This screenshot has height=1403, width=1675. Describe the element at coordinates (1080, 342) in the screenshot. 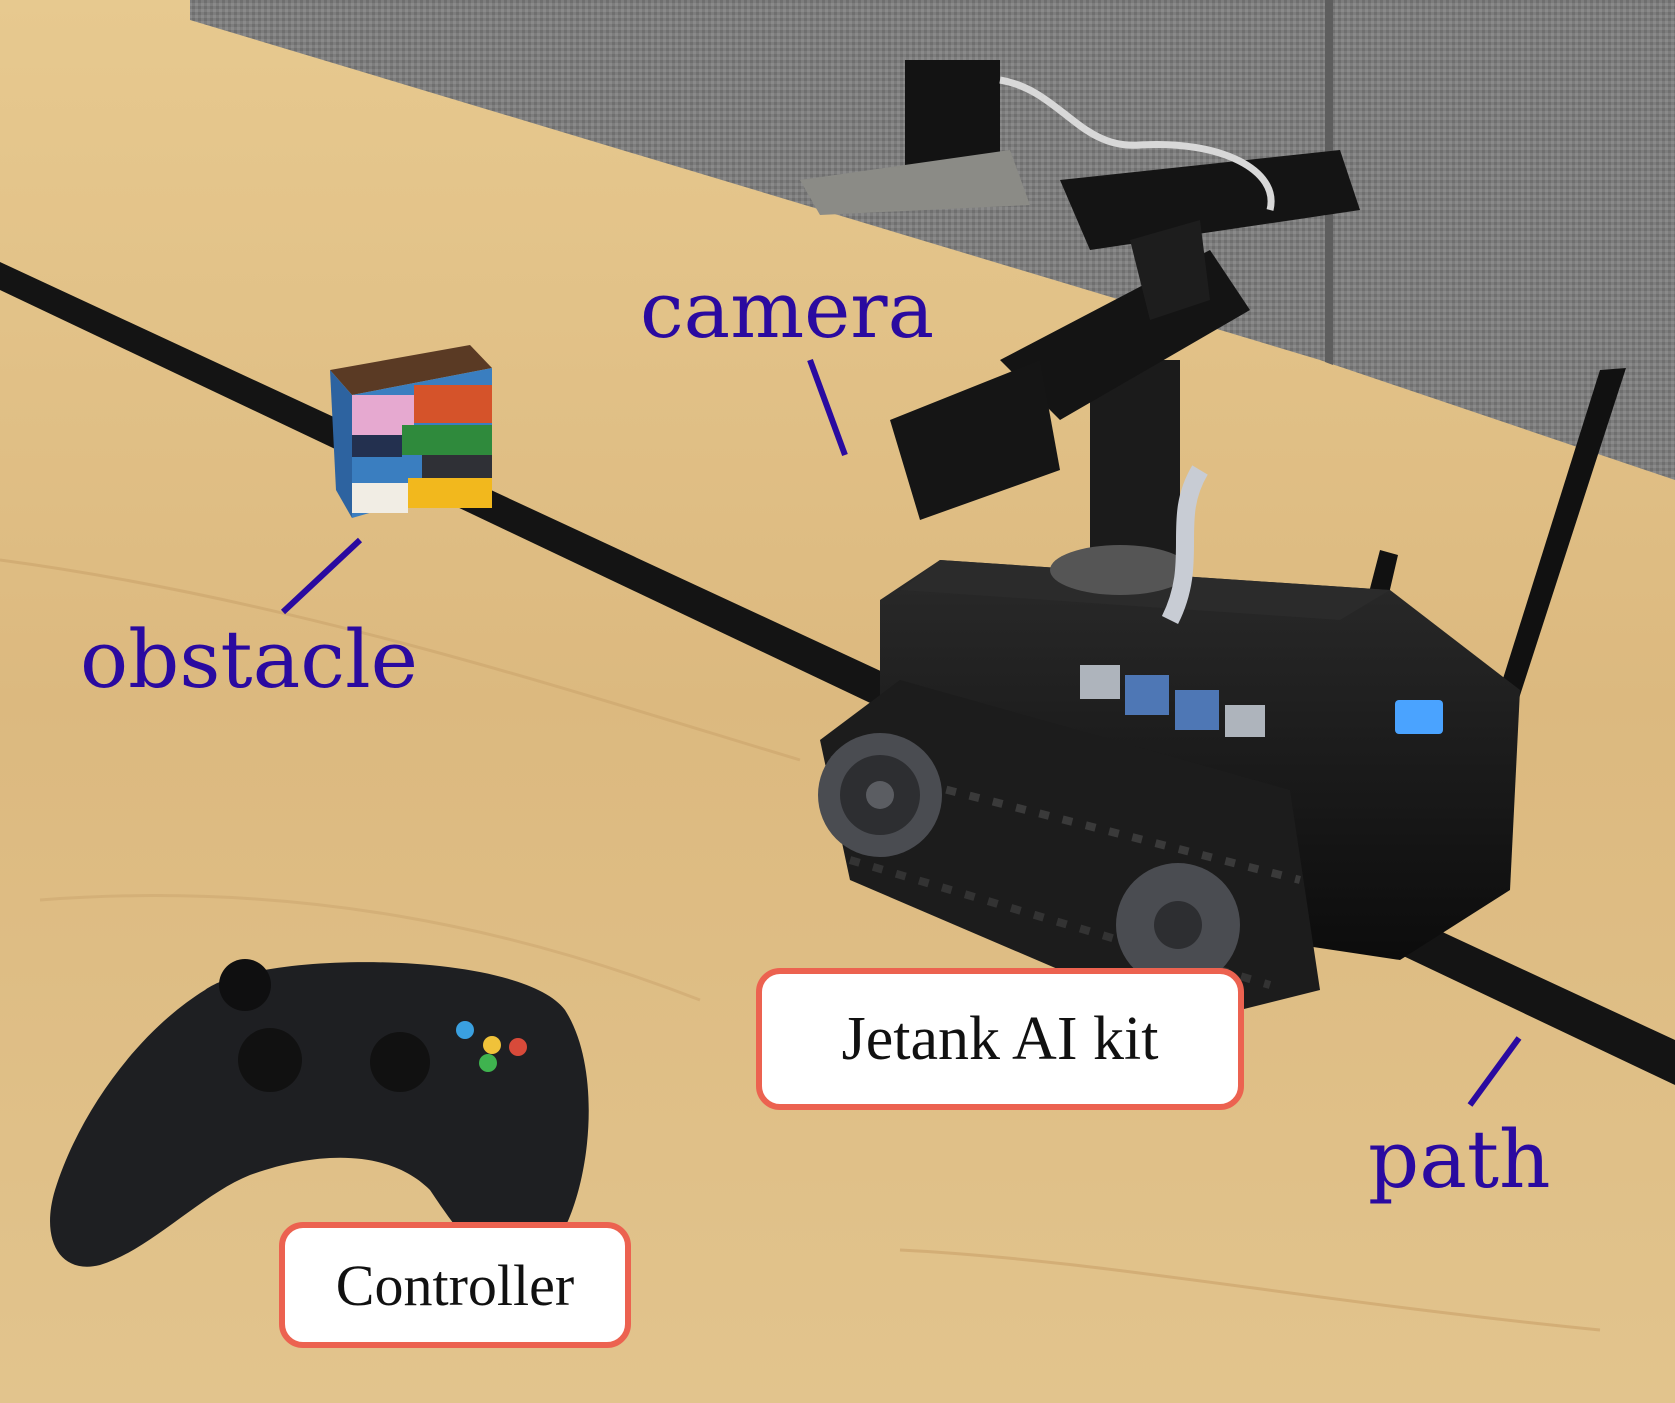

I see `arm-icon` at that location.